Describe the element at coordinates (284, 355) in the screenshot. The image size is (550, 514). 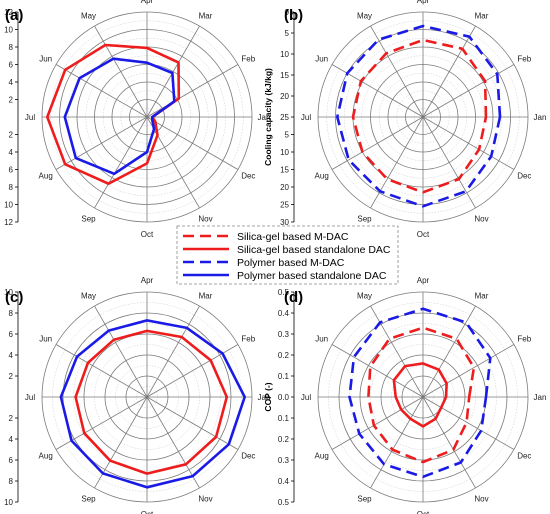
I see `radial-tick-label: 0.2` at that location.